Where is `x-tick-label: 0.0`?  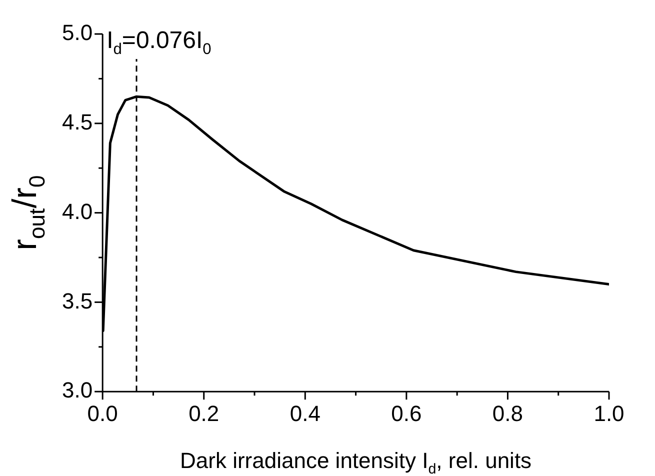
x-tick-label: 0.0 is located at coordinates (102, 413).